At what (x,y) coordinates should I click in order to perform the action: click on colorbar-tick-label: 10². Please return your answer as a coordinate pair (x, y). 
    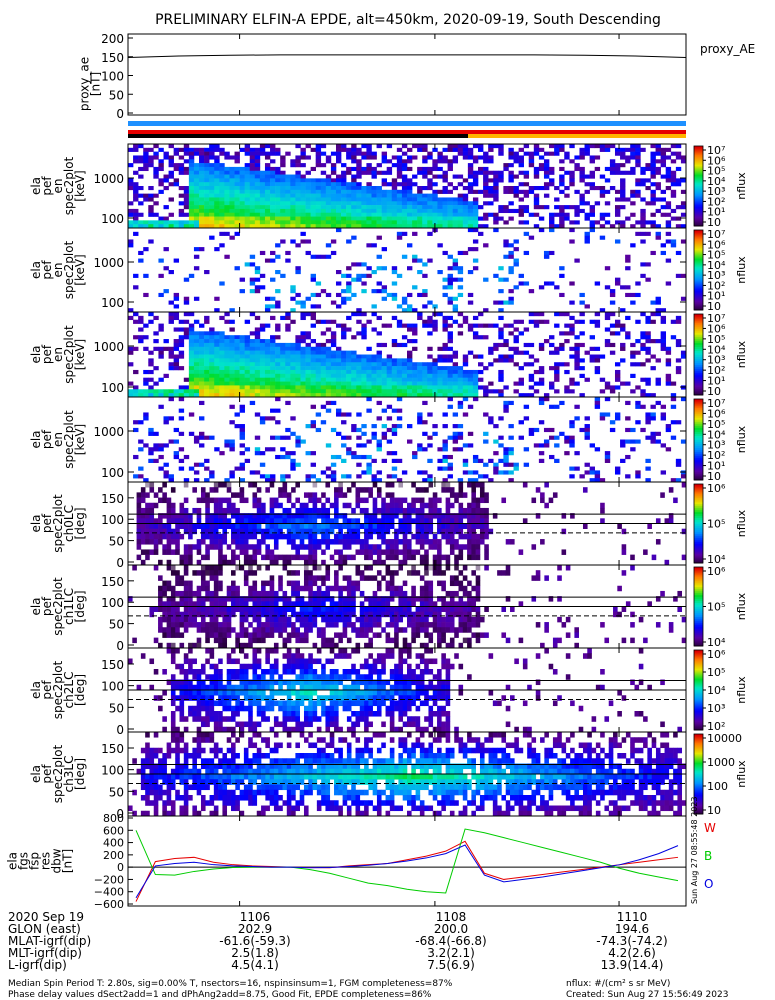
    Looking at the image, I should click on (716, 455).